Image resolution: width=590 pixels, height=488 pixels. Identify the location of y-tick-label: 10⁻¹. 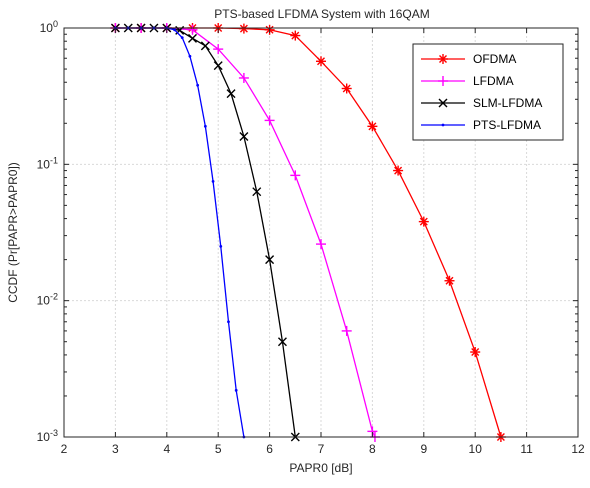
(47, 163).